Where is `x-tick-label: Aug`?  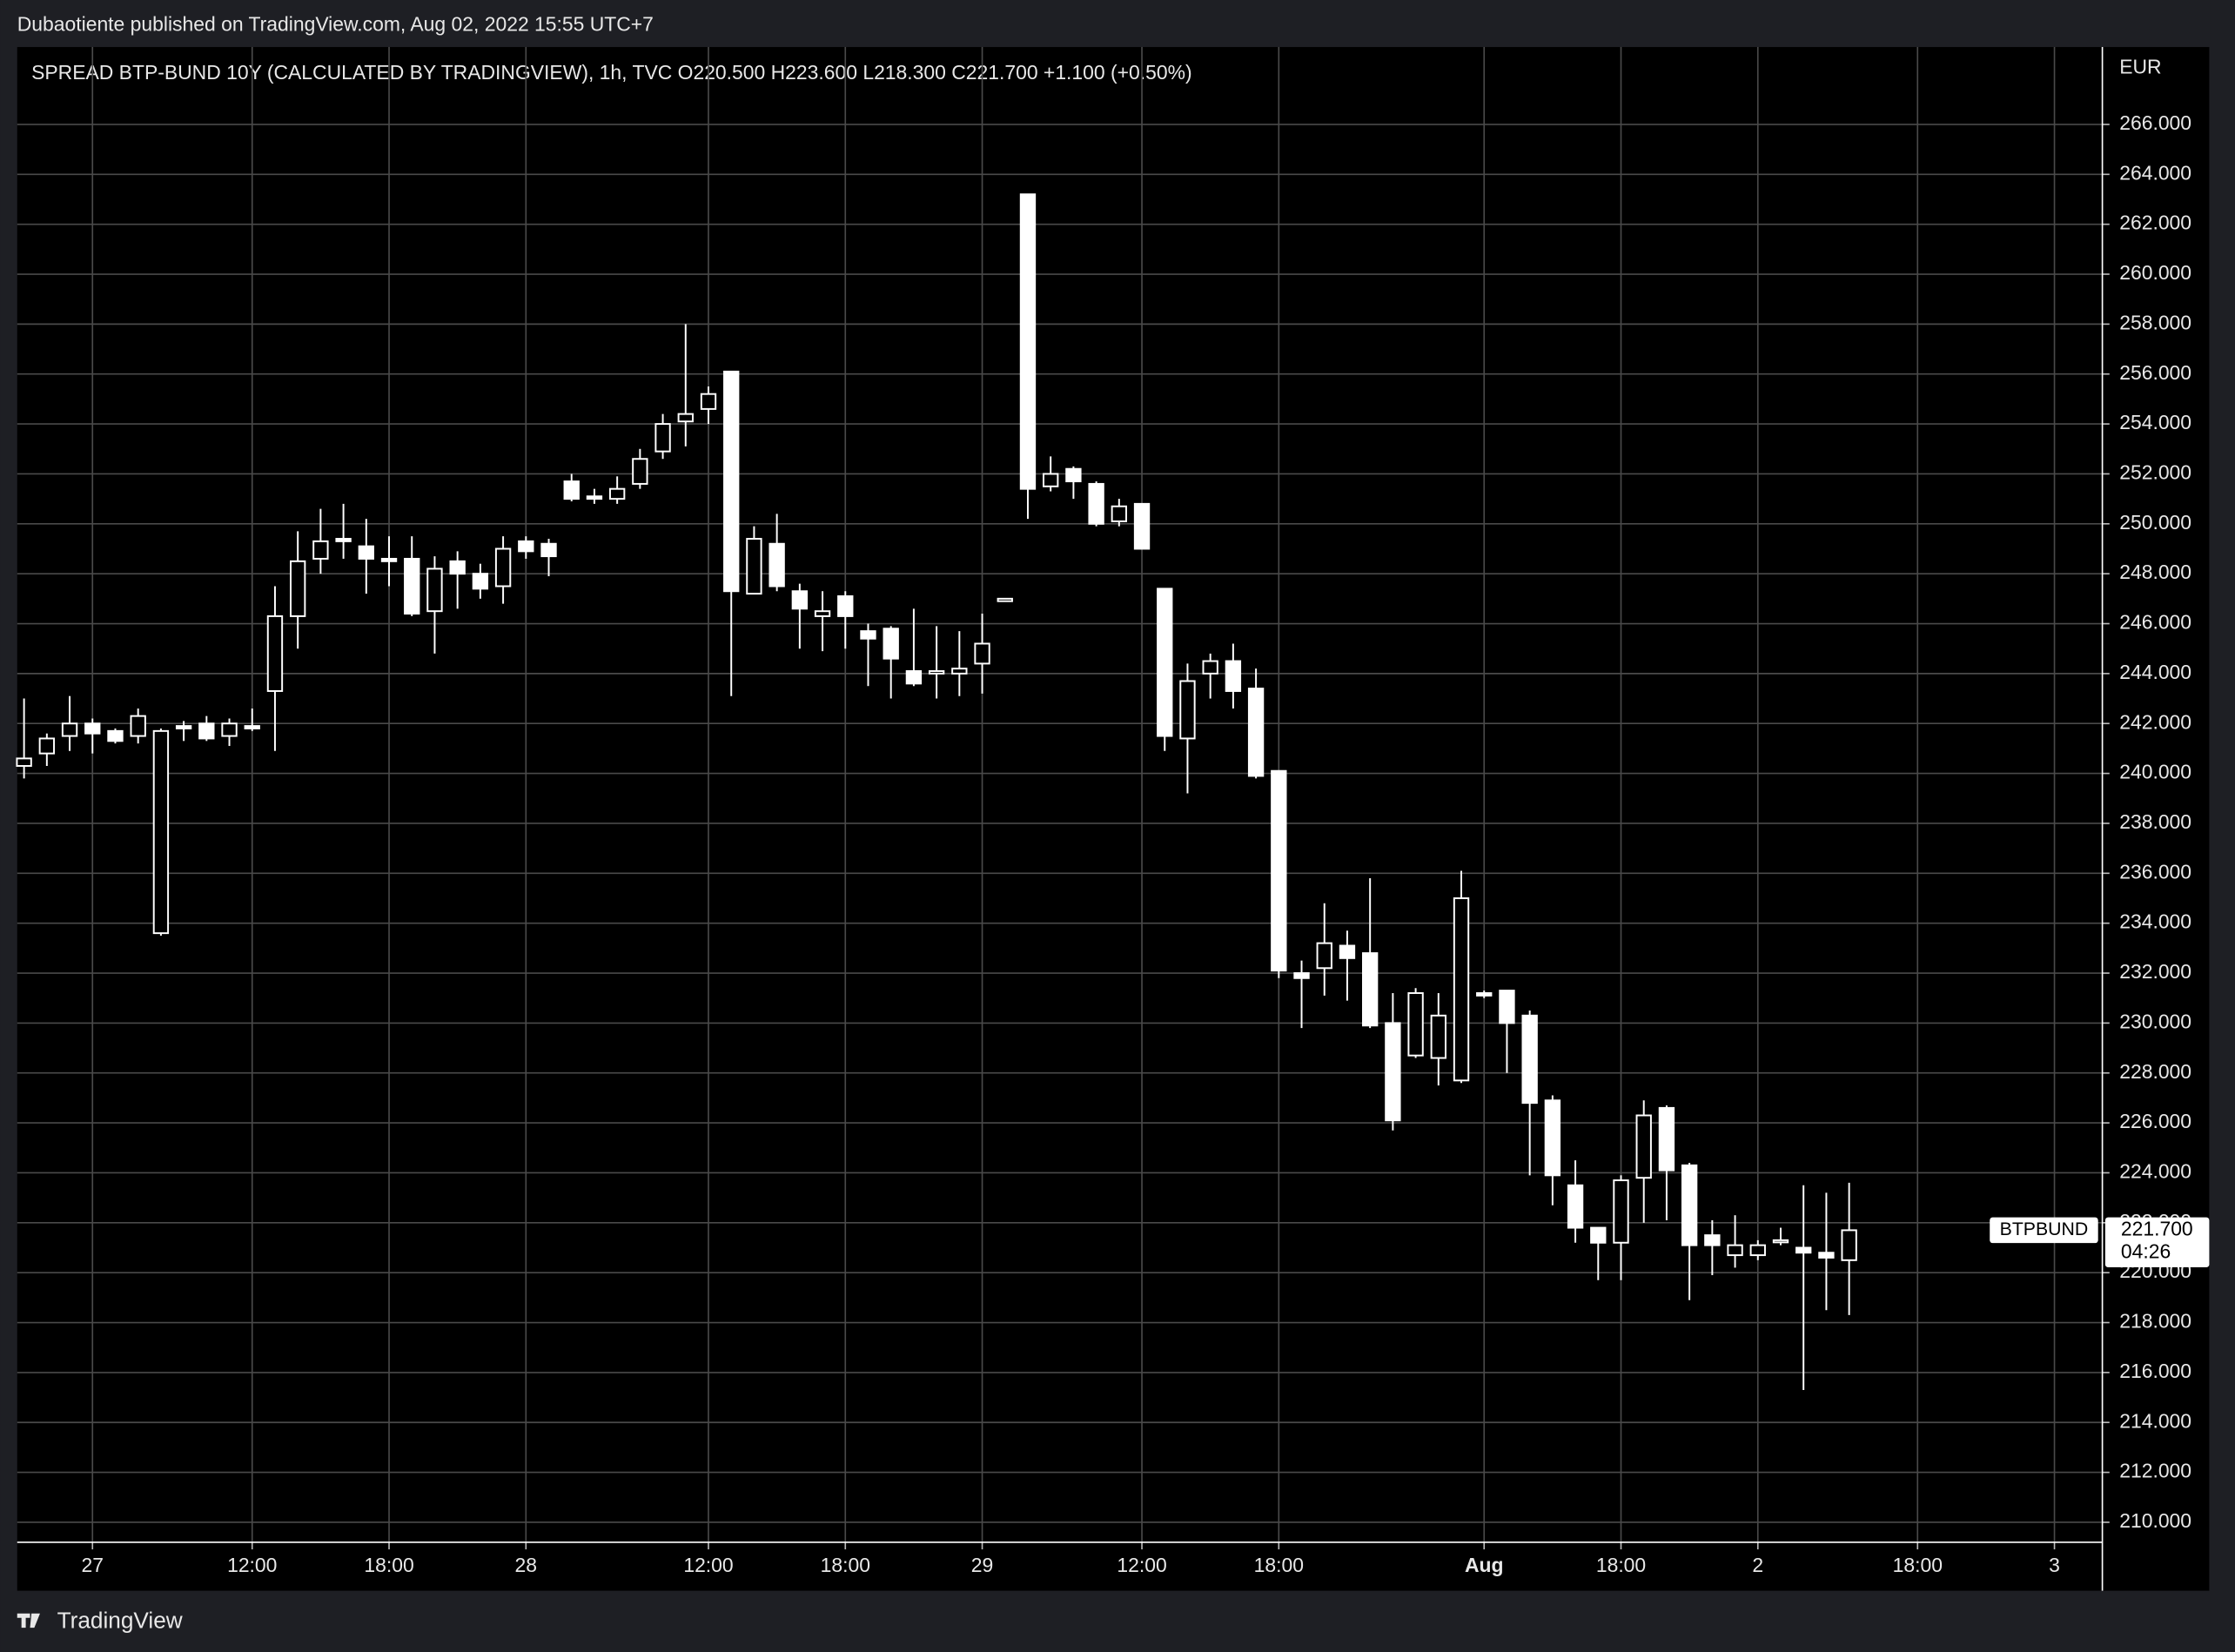 x-tick-label: Aug is located at coordinates (1484, 1565).